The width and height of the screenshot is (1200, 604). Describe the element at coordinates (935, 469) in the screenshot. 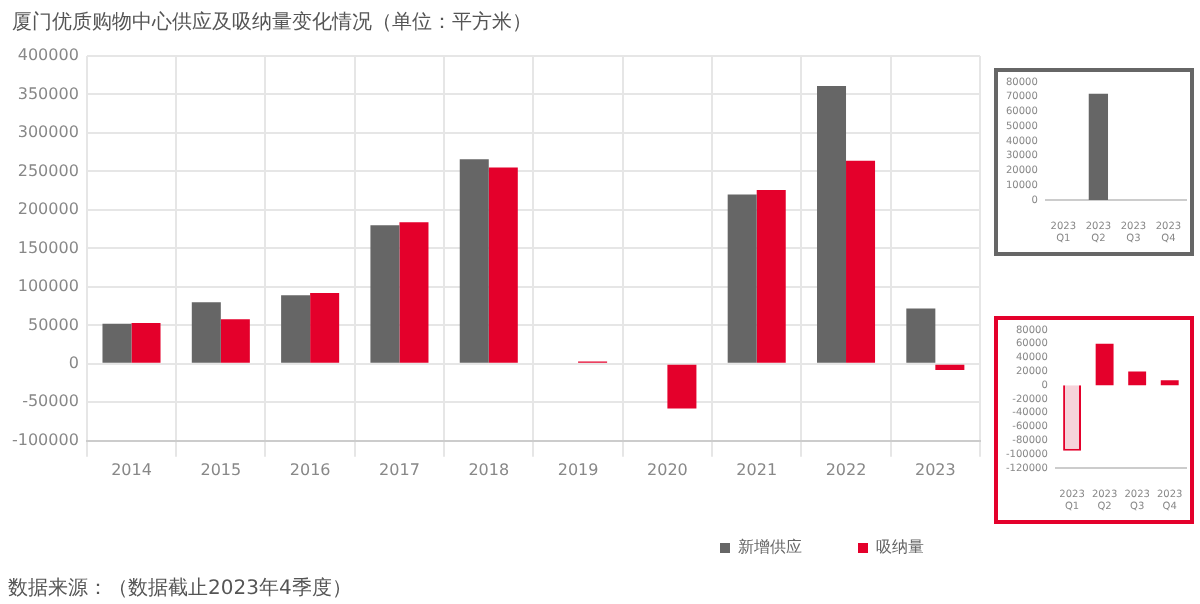

I see `x-tick-label: 2023` at that location.